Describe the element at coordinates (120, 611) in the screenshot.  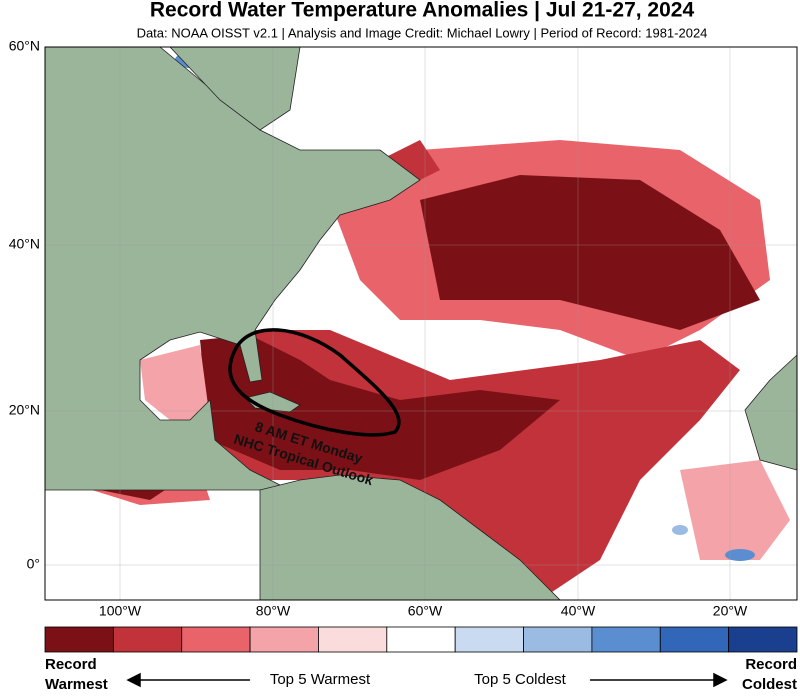
I see `lon-label: 100°W` at that location.